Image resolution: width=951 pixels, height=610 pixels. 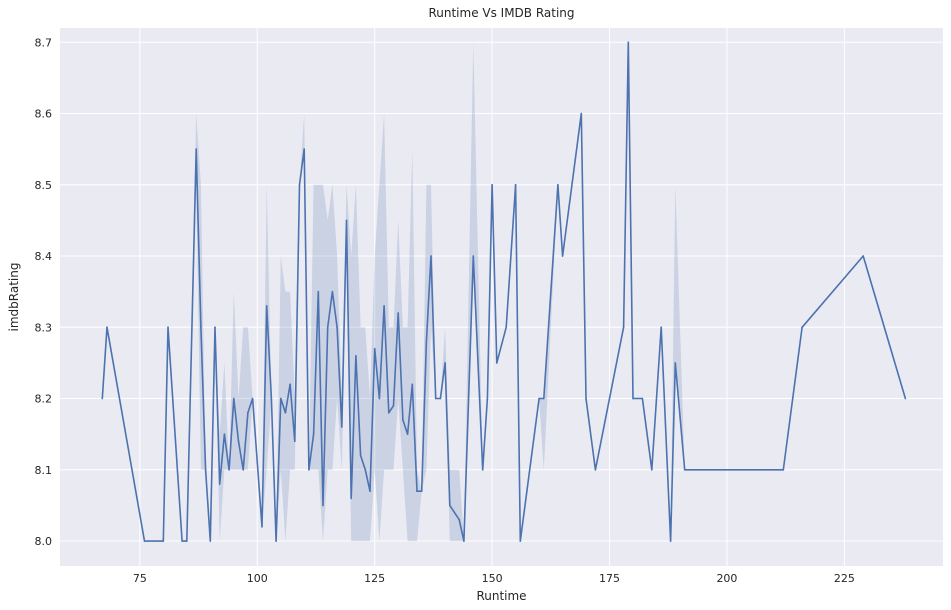 What do you see at coordinates (374, 578) in the screenshot?
I see `x-tick-label: 125` at bounding box center [374, 578].